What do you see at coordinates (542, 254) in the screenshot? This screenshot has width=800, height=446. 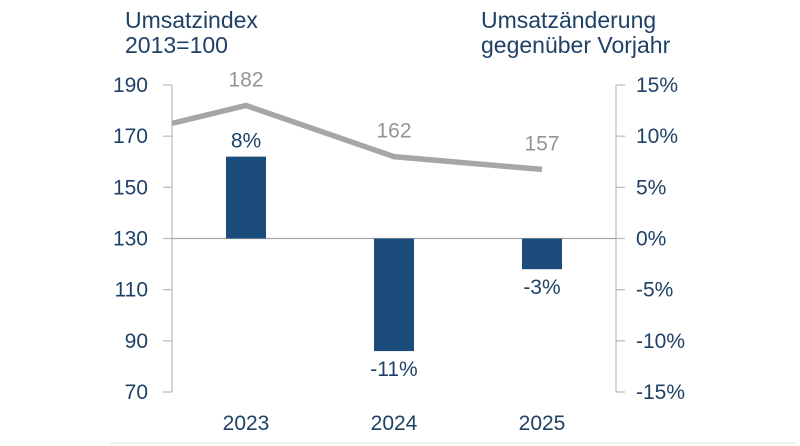 I see `bar-2025` at bounding box center [542, 254].